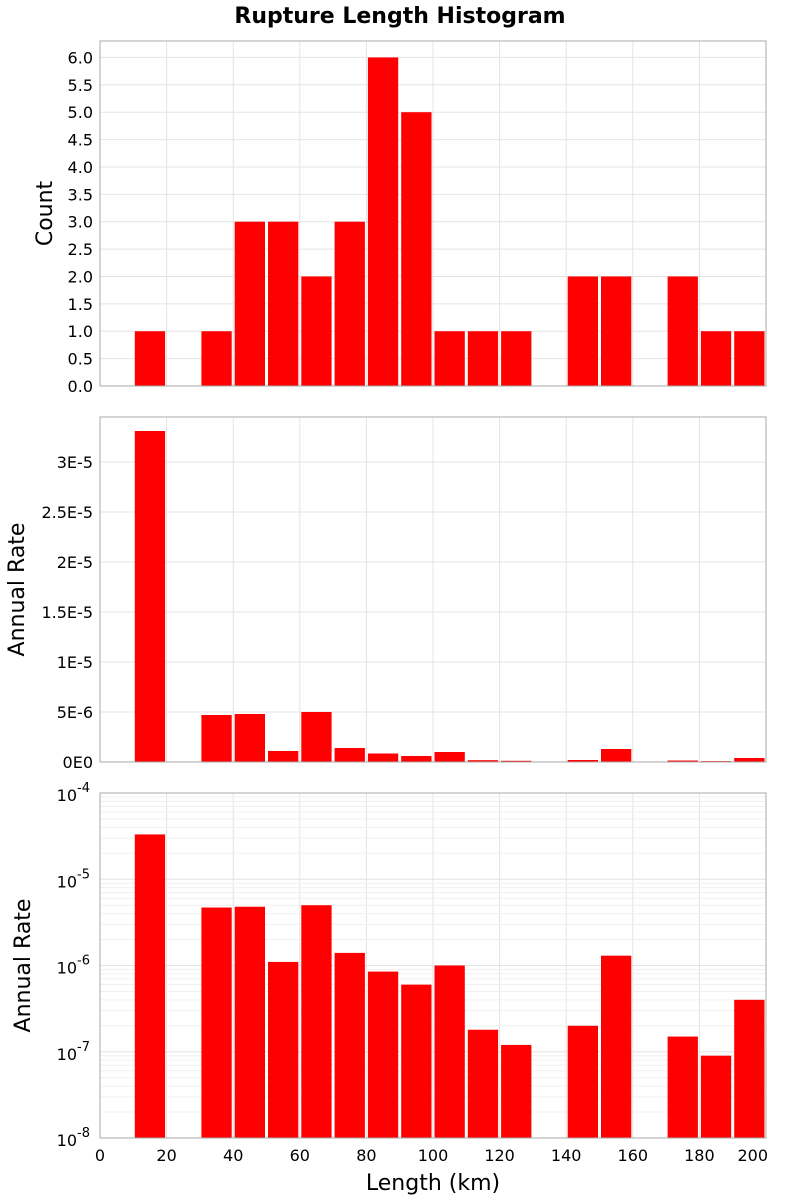  What do you see at coordinates (75, 562) in the screenshot?
I see `y-tick-label: 2E-5` at bounding box center [75, 562].